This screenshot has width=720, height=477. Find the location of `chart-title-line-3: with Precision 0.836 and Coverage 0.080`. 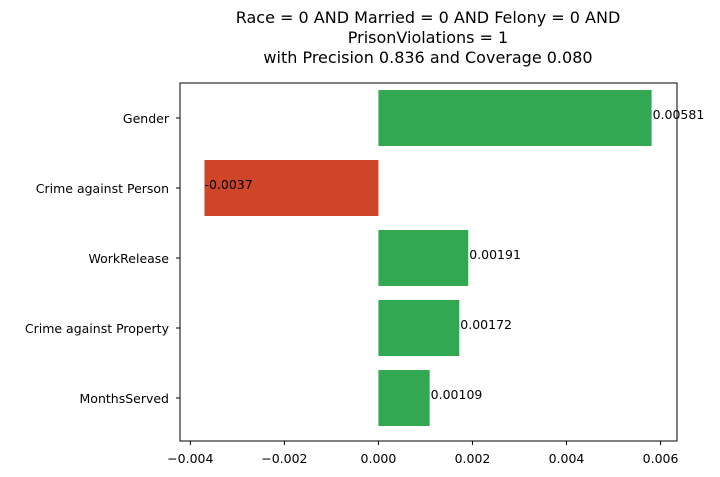

chart-title-line-3: with Precision 0.836 and Coverage 0.080 is located at coordinates (427, 57).